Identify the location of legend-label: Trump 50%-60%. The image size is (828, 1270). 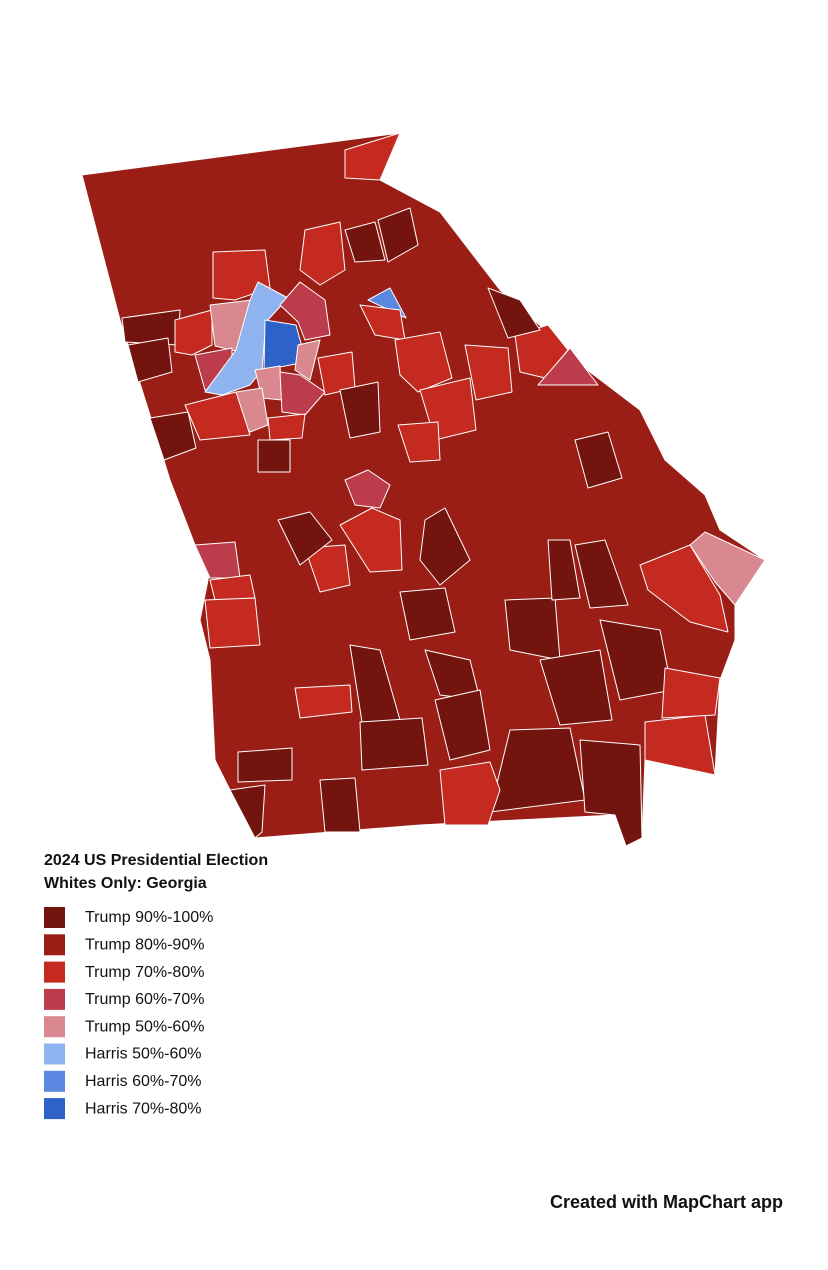
(144, 1026).